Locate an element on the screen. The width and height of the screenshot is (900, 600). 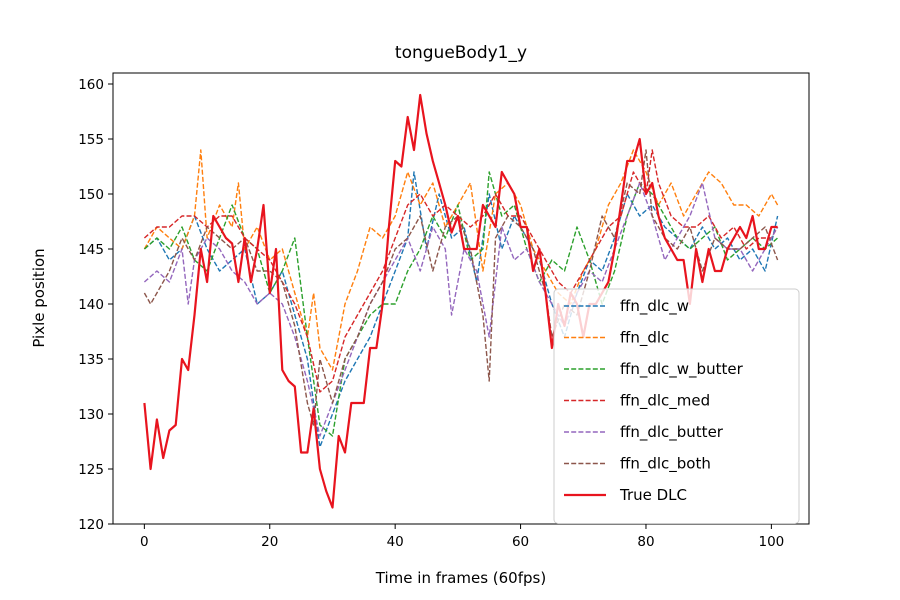
legend-label-ffn-dlc-both: ffn_dlc_both is located at coordinates (665, 464).